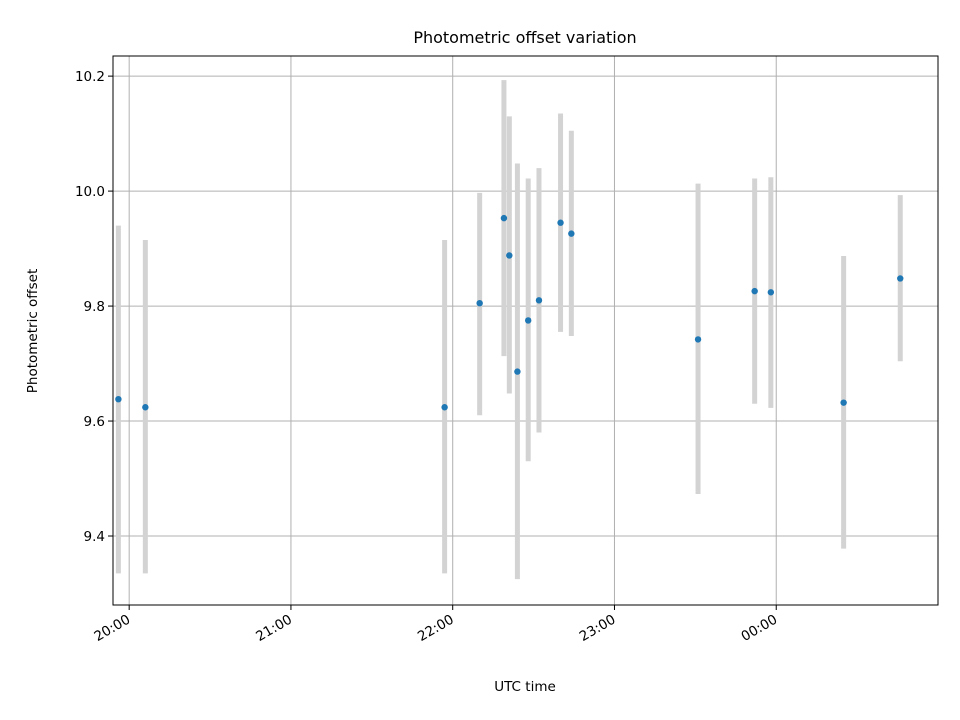  Describe the element at coordinates (525, 687) in the screenshot. I see `x-axis-label: UTC time` at that location.